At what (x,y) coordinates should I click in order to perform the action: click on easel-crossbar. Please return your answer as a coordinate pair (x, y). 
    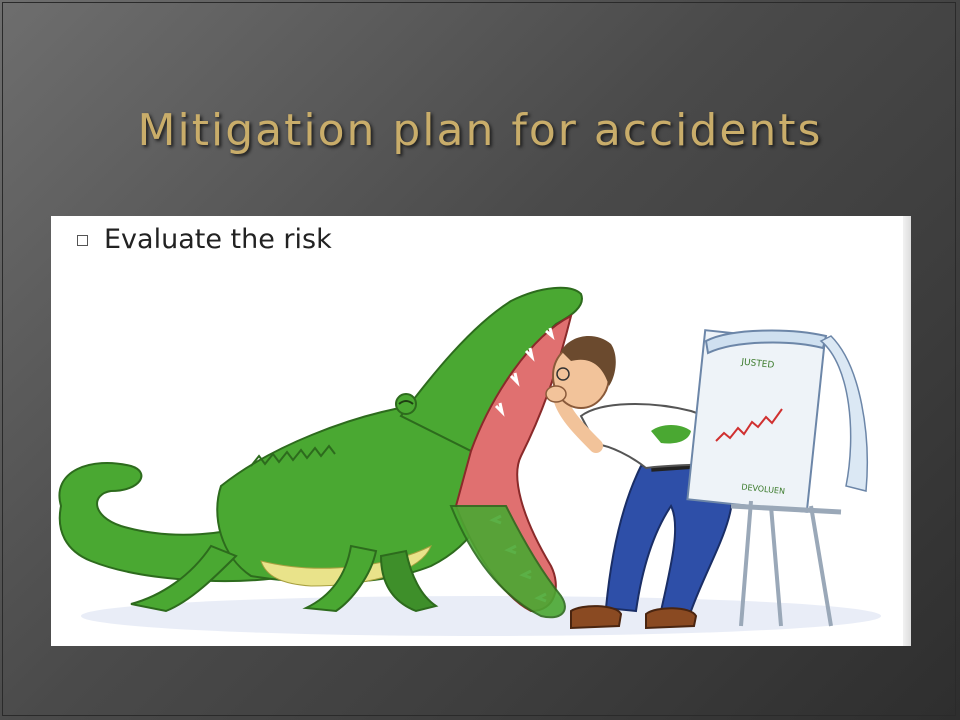
    Looking at the image, I should click on (786, 509).